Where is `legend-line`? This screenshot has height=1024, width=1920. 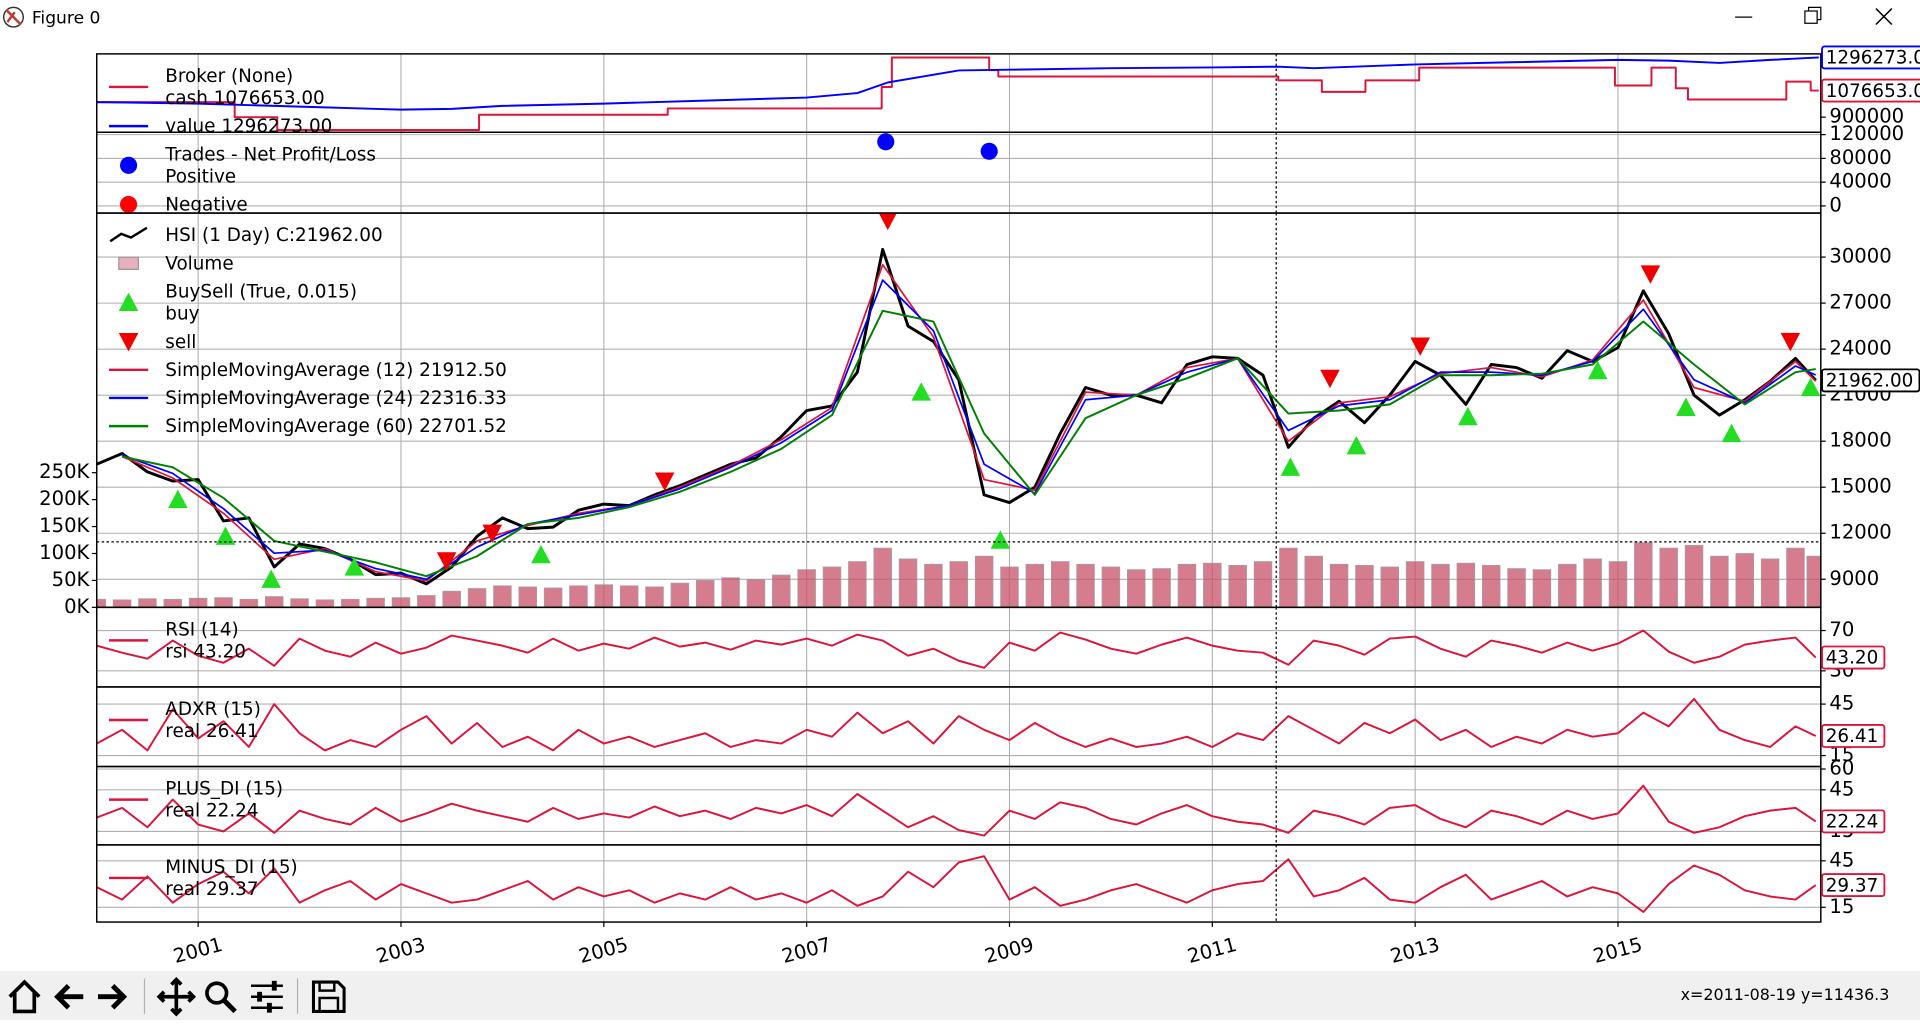 legend-line is located at coordinates (128, 234).